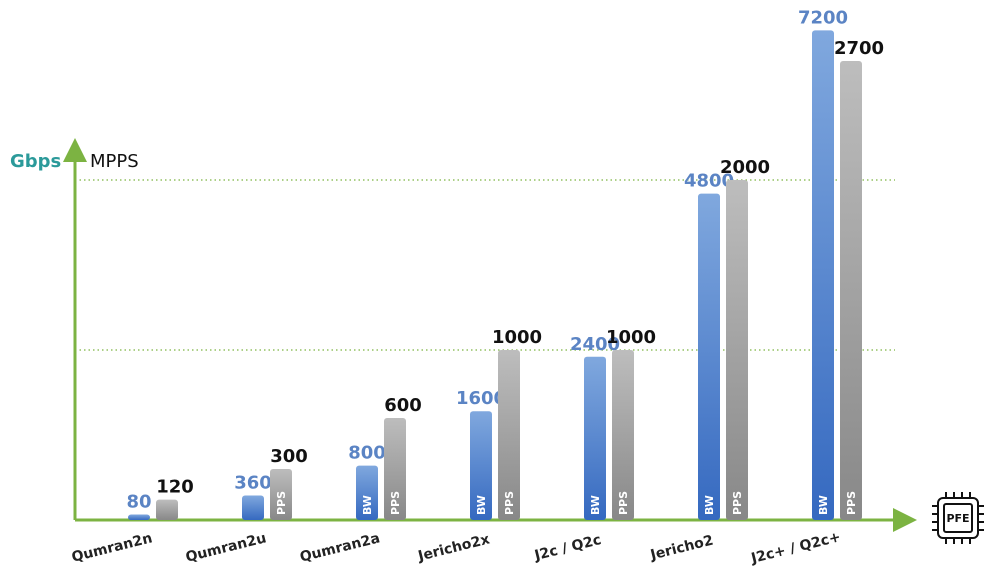  Describe the element at coordinates (454, 547) in the screenshot. I see `x-tick-label: Jericho2x` at that location.